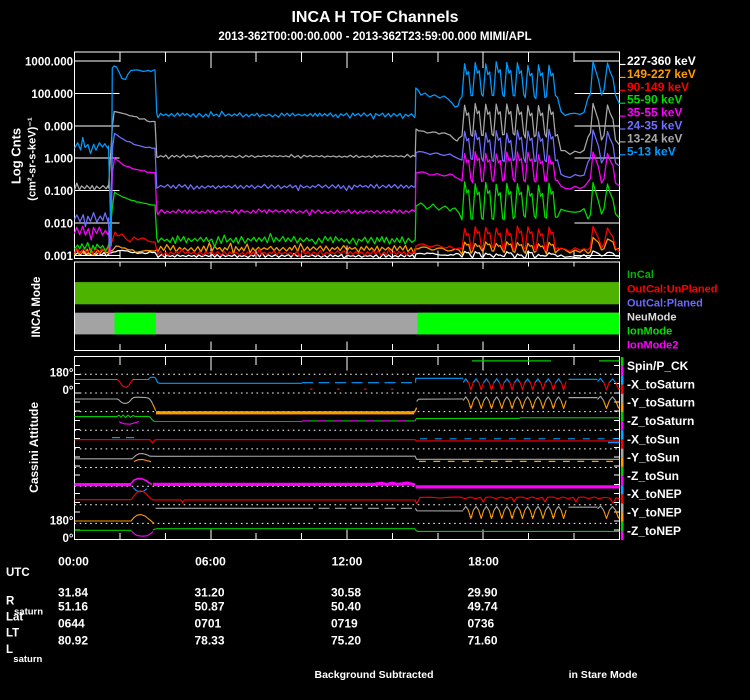  What do you see at coordinates (73, 640) in the screenshot?
I see `svg-text: 80.92` at bounding box center [73, 640].